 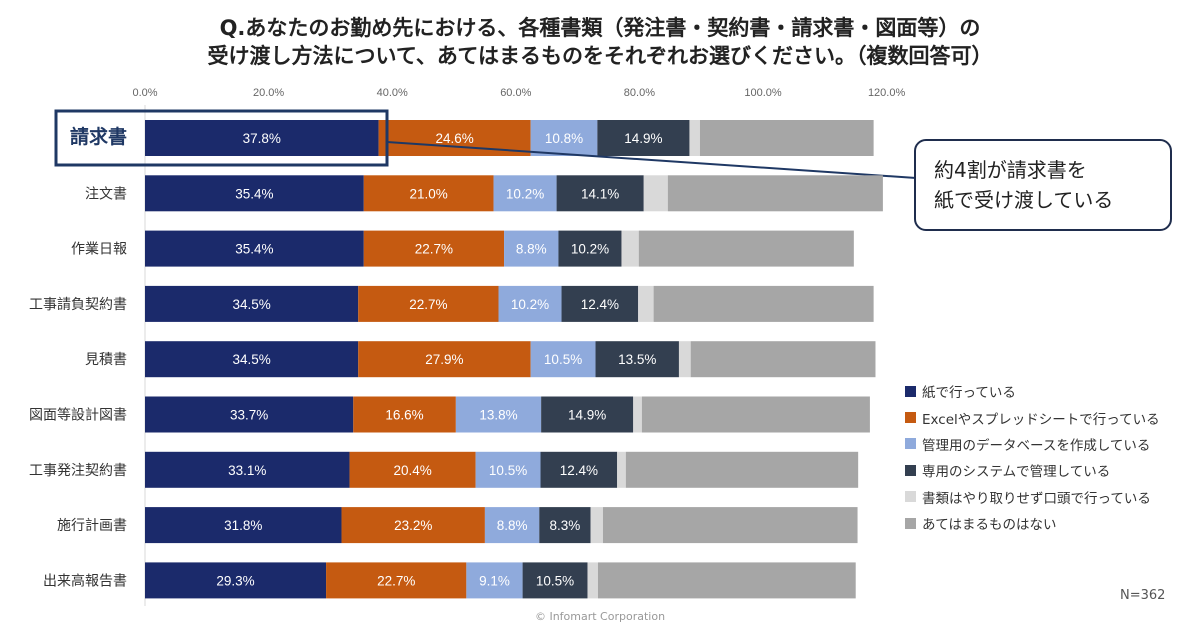 What do you see at coordinates (106, 194) in the screenshot?
I see `category-label: 注文書` at bounding box center [106, 194].